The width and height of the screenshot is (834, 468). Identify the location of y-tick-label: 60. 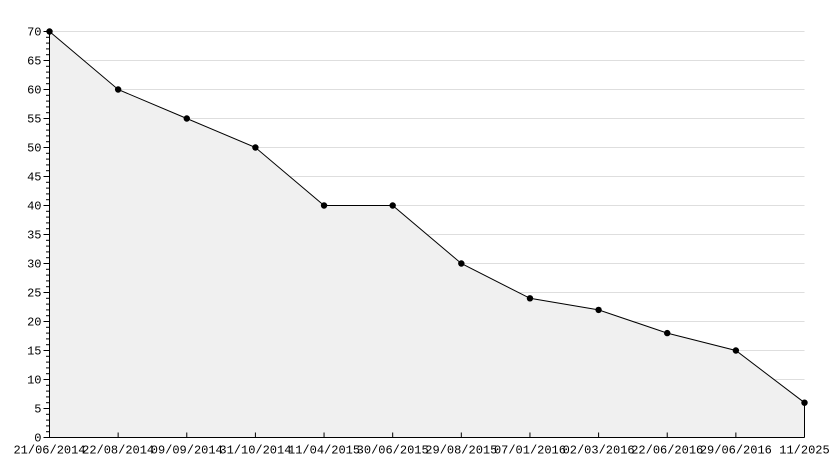
(34, 91).